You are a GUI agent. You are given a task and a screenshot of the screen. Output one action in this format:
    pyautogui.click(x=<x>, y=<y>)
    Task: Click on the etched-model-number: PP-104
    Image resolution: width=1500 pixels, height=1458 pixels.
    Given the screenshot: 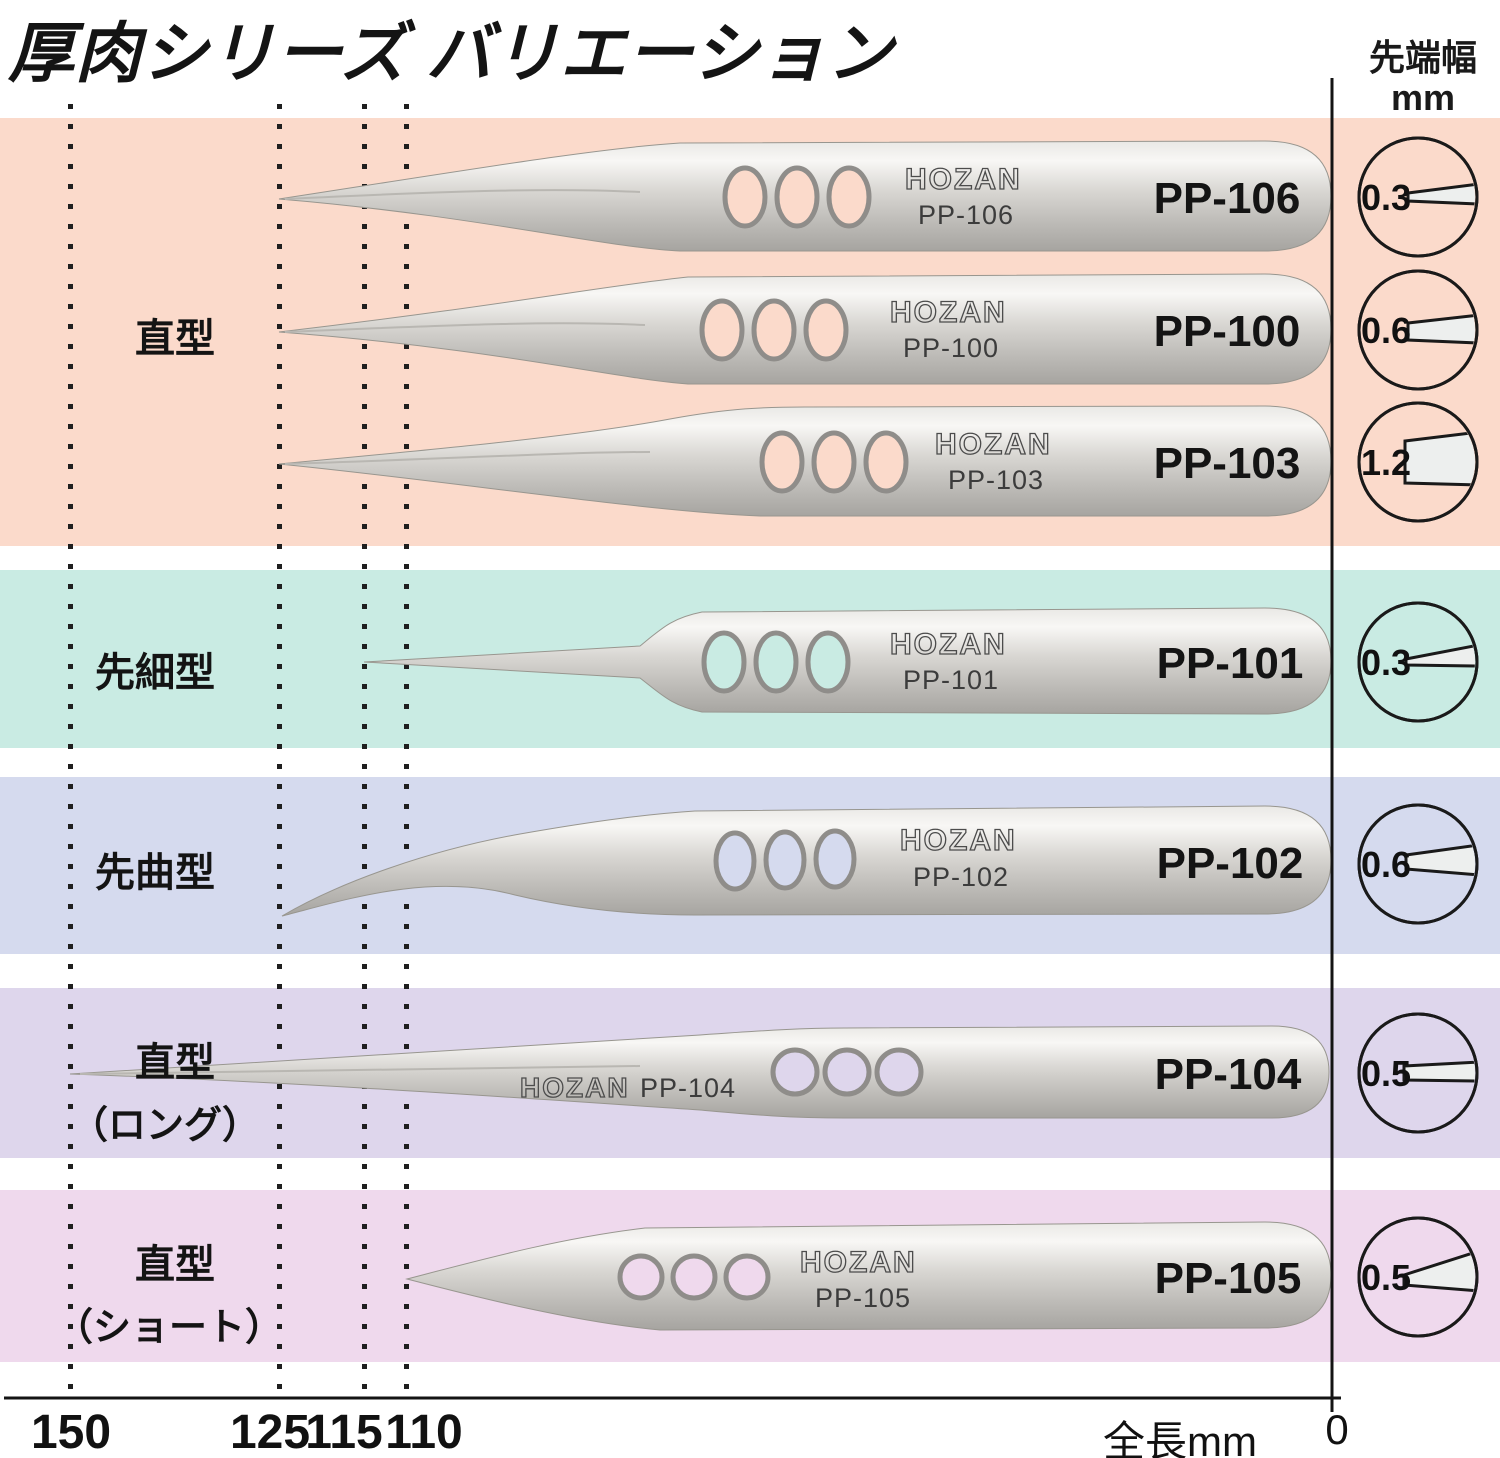 What is the action you would take?
    pyautogui.click(x=688, y=1088)
    